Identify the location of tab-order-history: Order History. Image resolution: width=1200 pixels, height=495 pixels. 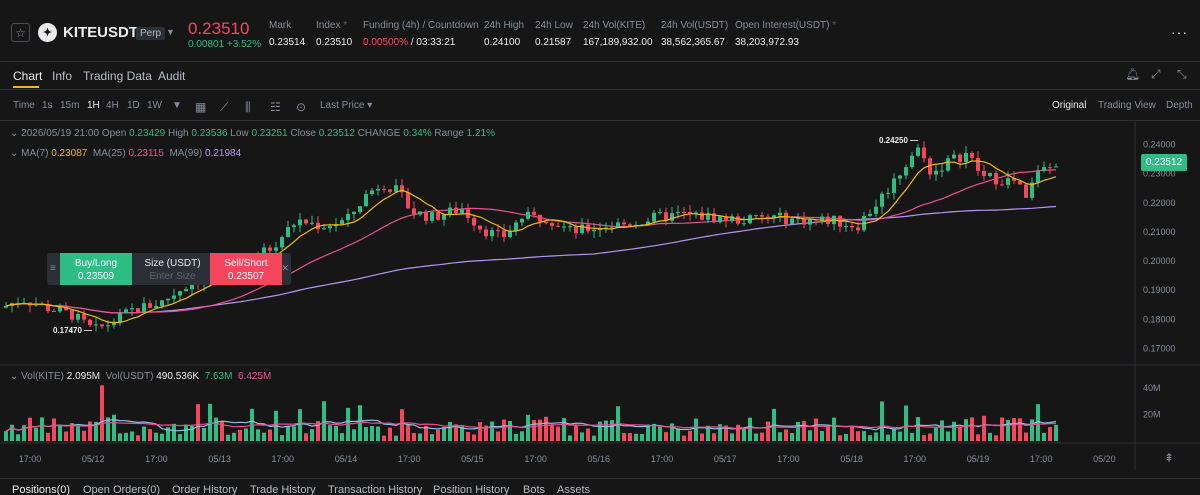
(205, 489).